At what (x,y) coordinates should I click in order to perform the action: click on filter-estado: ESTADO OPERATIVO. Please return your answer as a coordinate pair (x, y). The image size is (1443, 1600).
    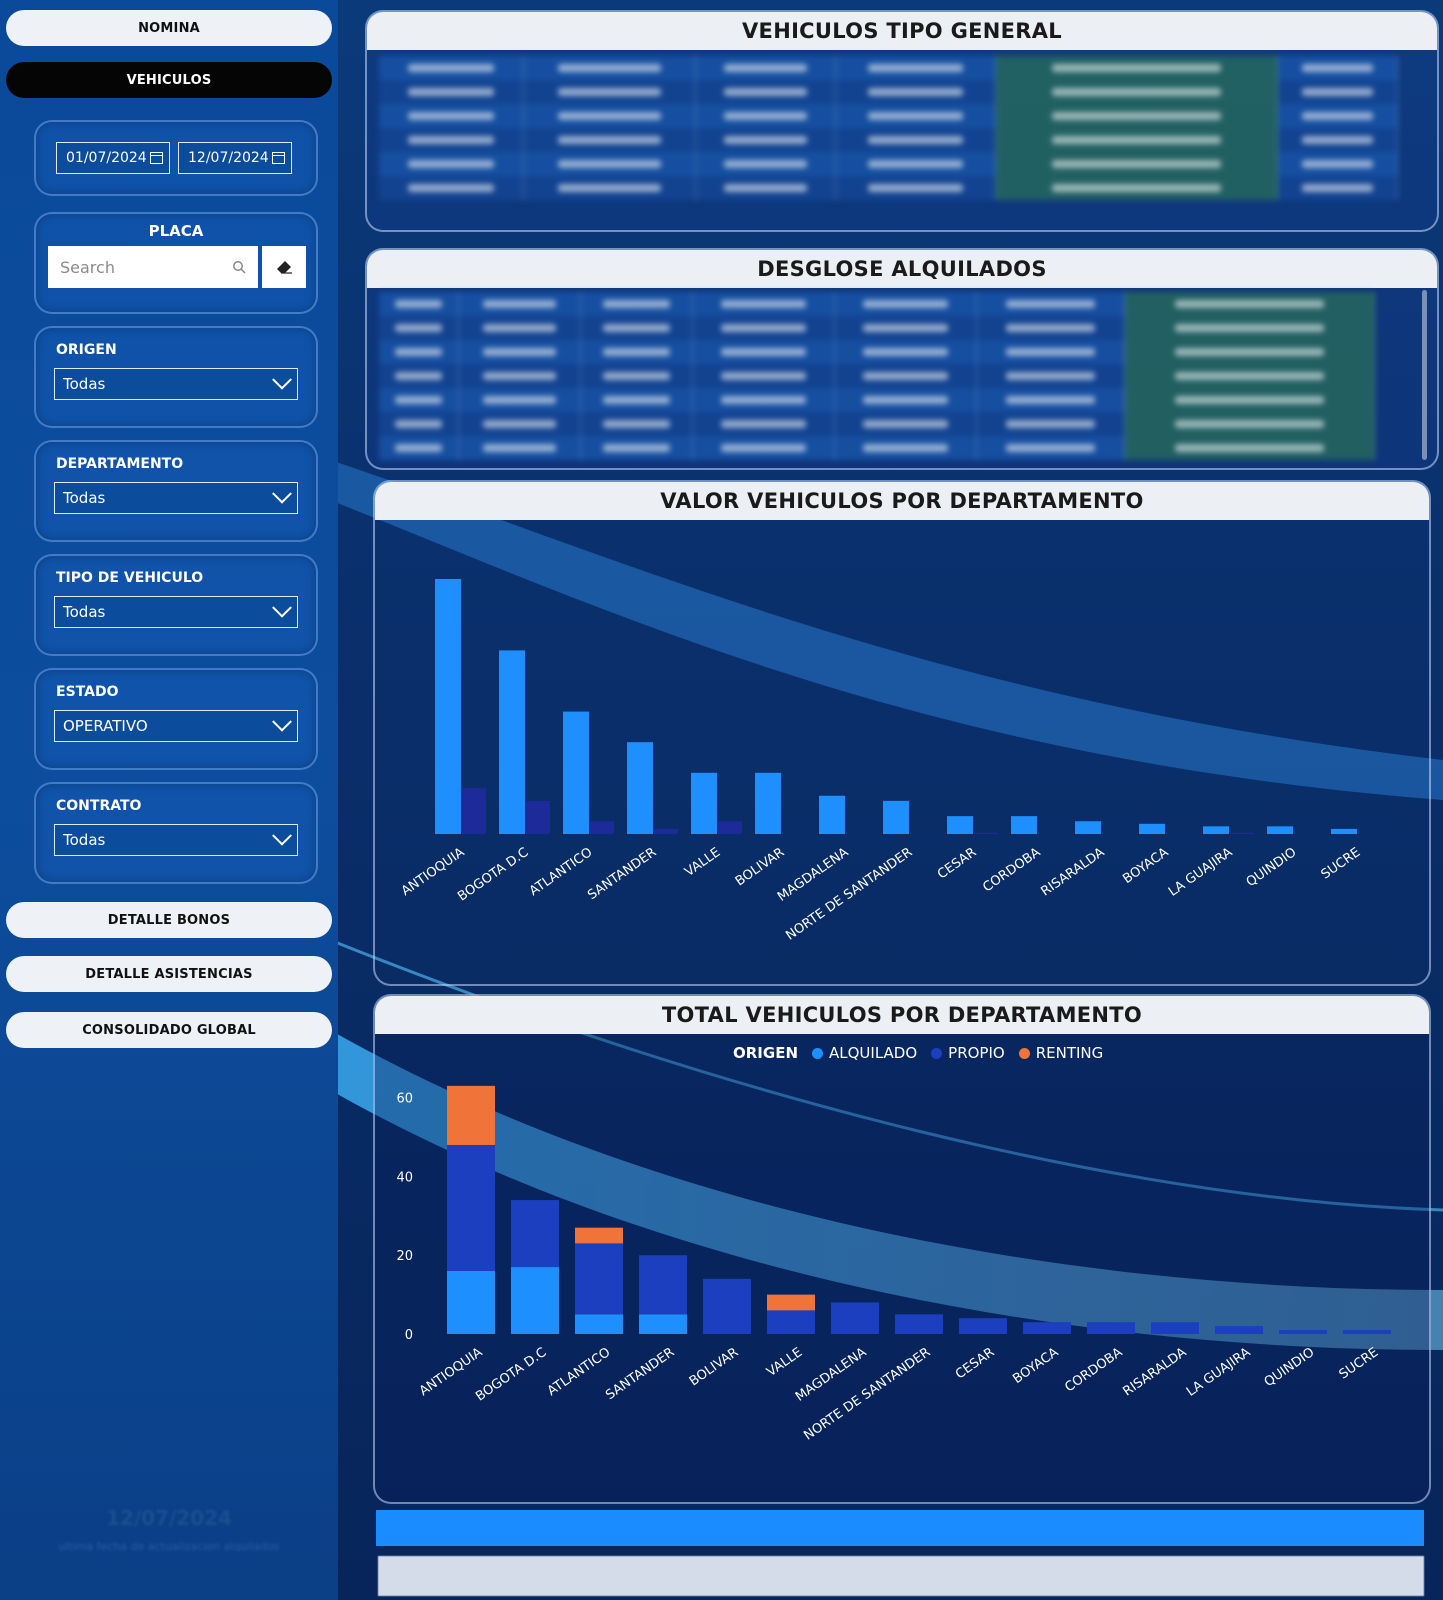
    Looking at the image, I should click on (176, 719).